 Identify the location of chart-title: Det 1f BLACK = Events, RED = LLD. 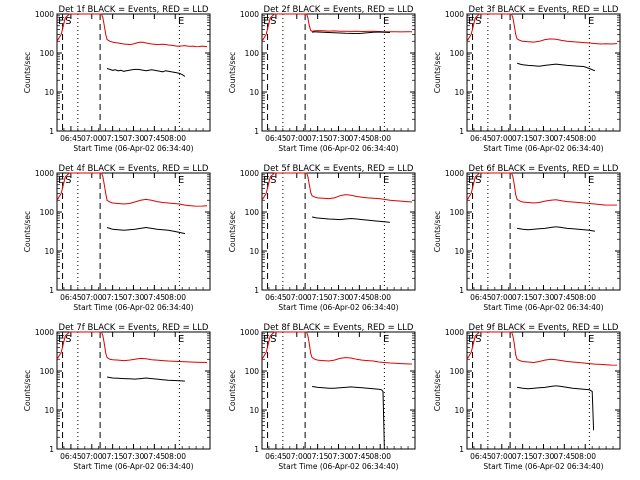
(134, 10).